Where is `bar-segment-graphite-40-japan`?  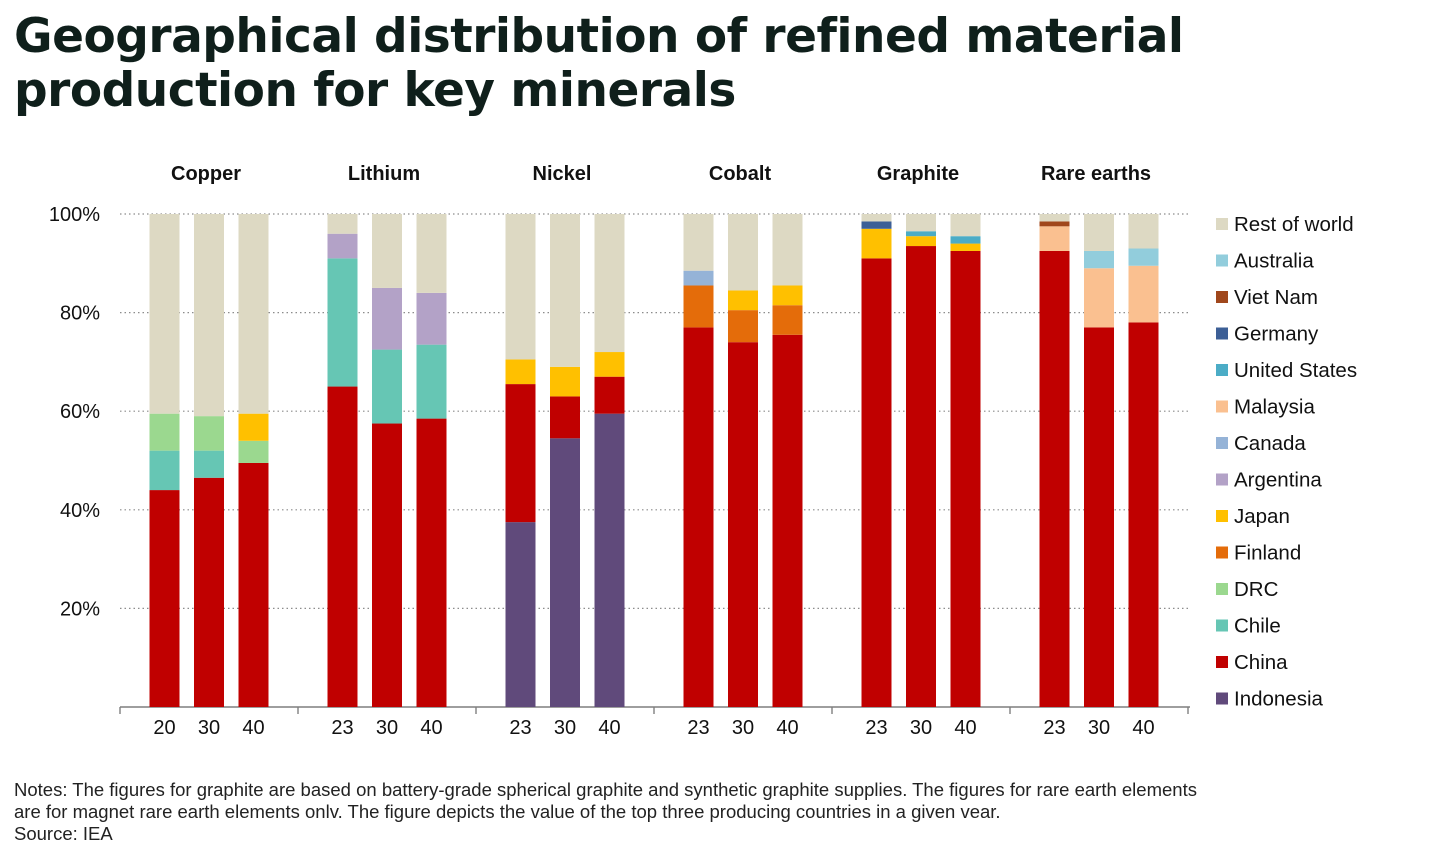 bar-segment-graphite-40-japan is located at coordinates (965, 247).